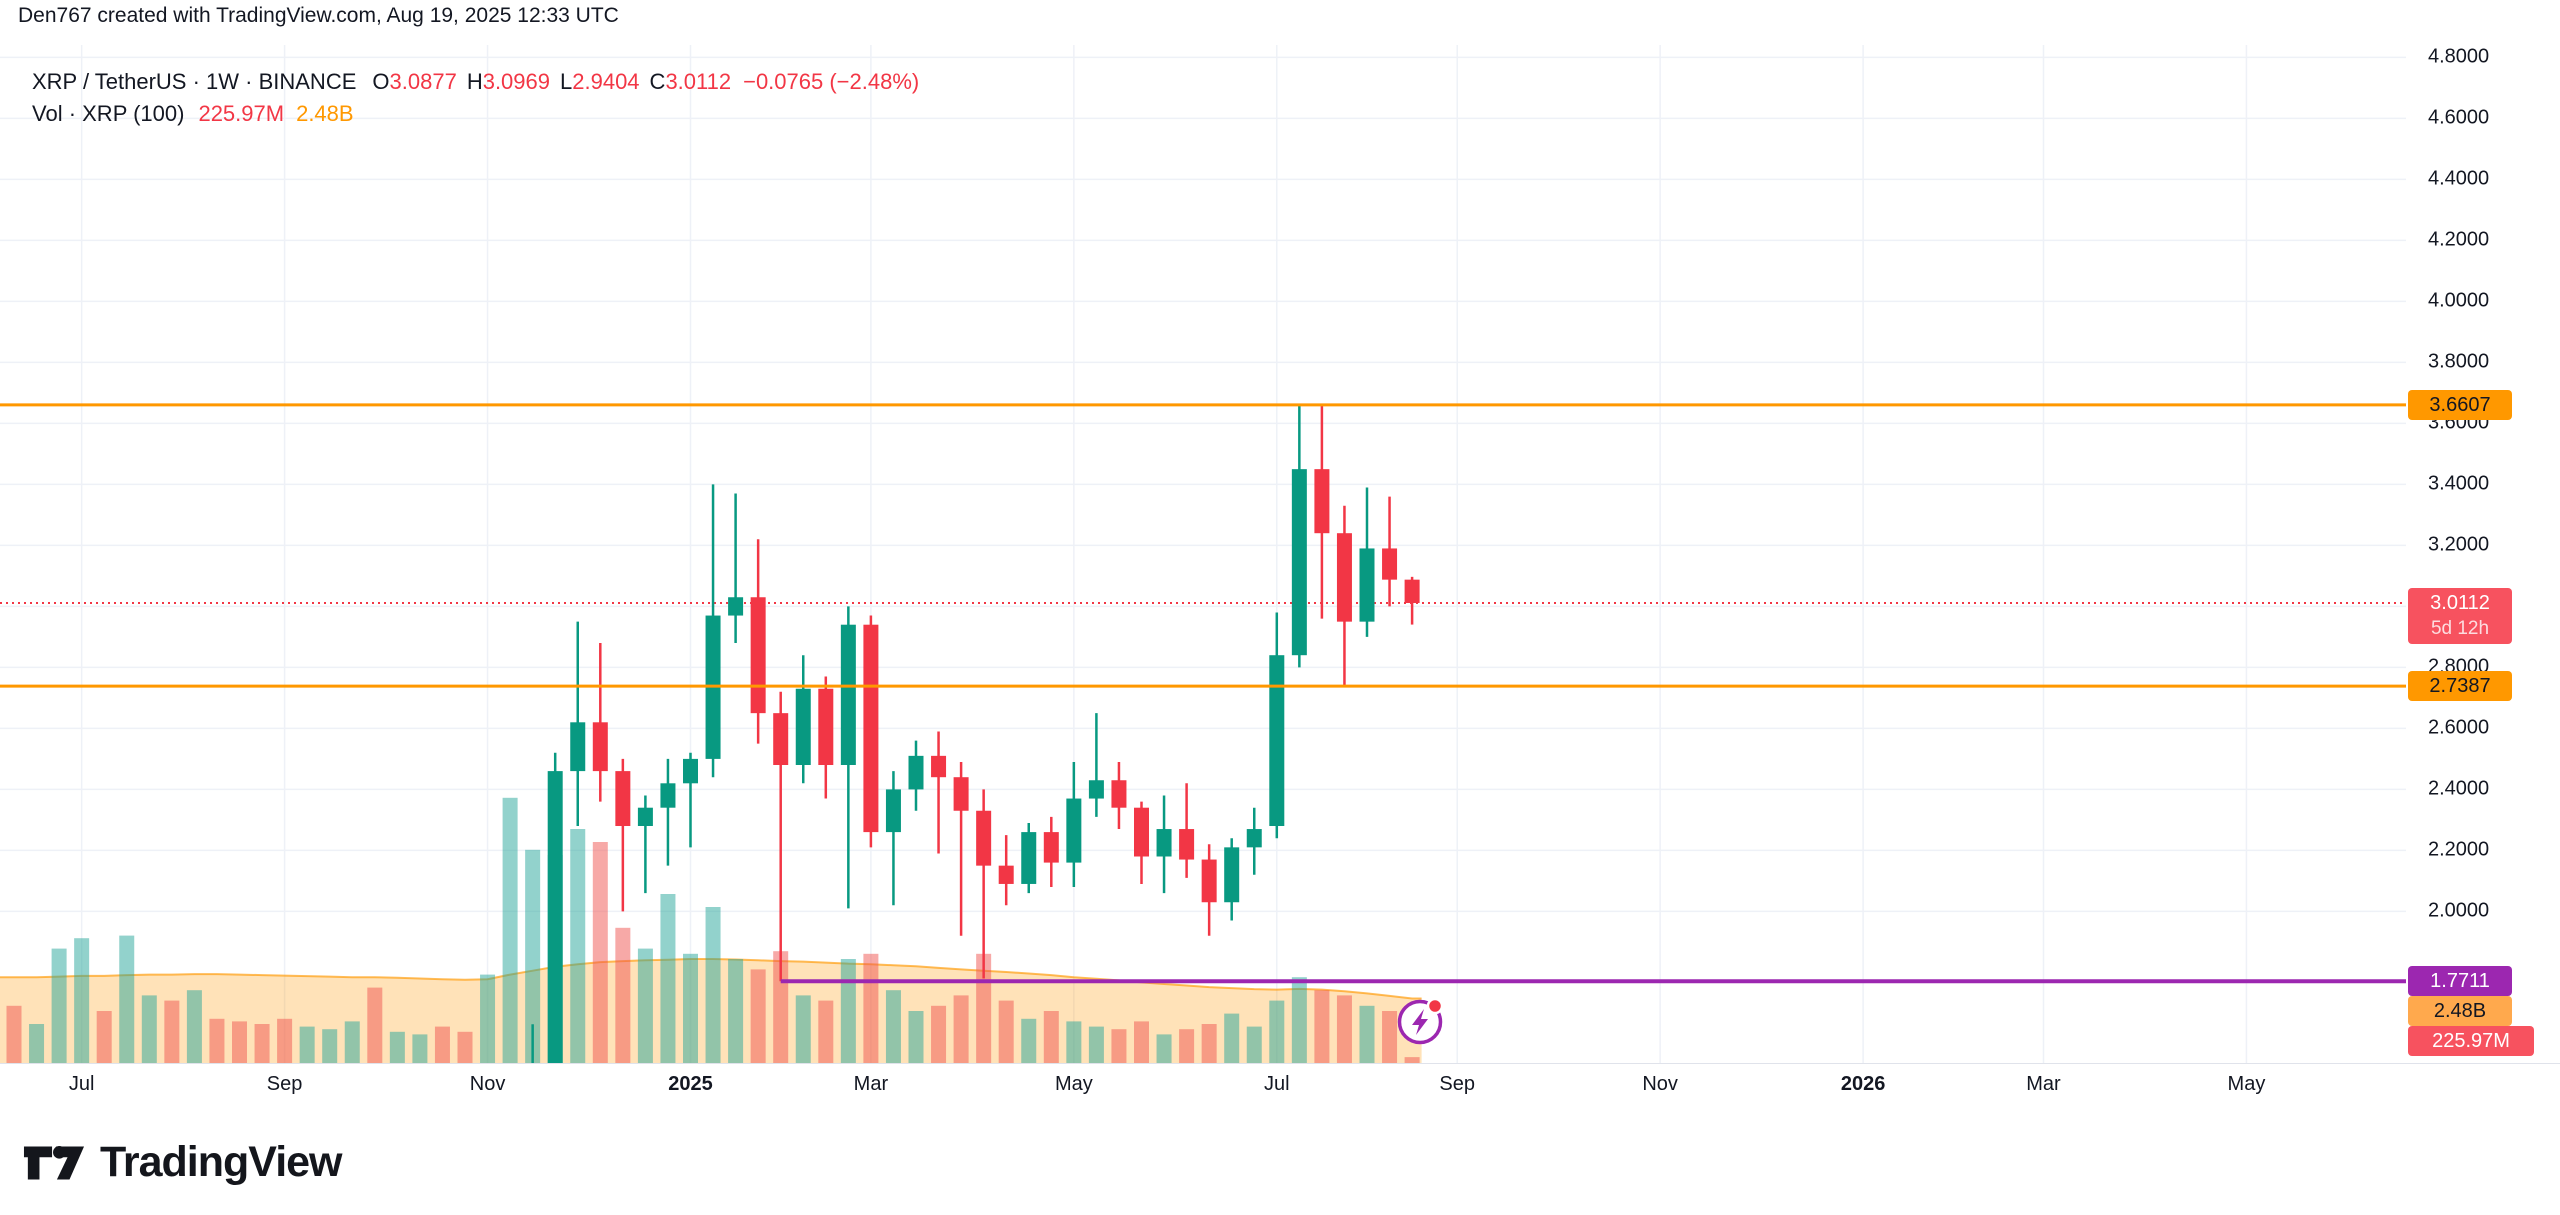 The width and height of the screenshot is (2560, 1215). I want to click on time-axis-label: Sep, so click(284, 1084).